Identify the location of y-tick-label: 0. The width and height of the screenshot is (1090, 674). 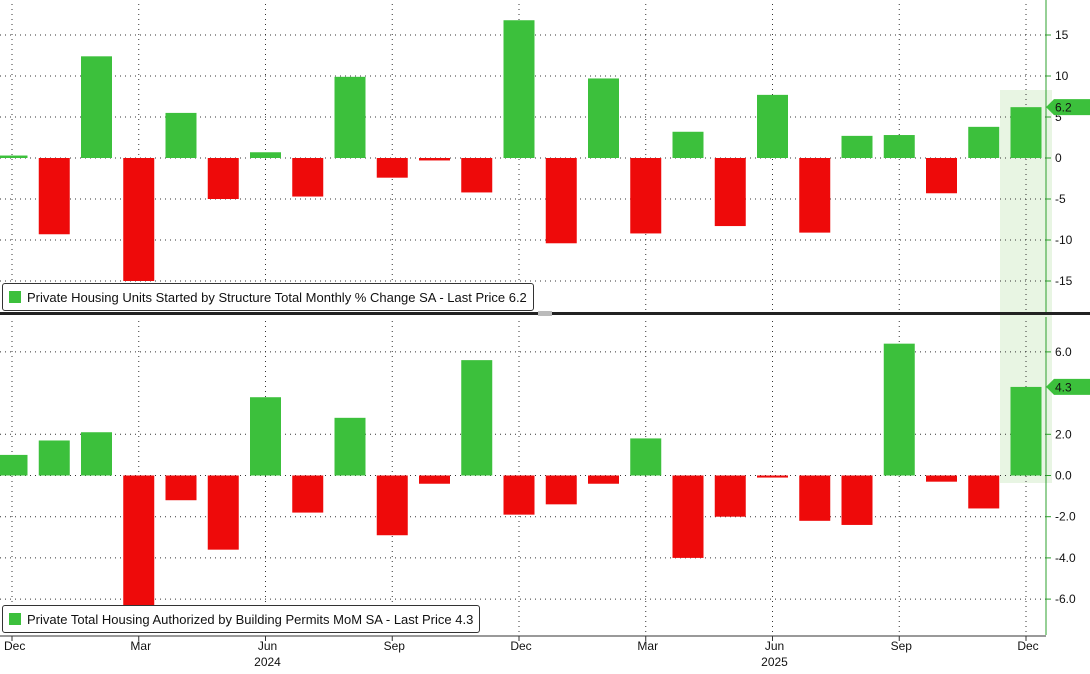
(1058, 158).